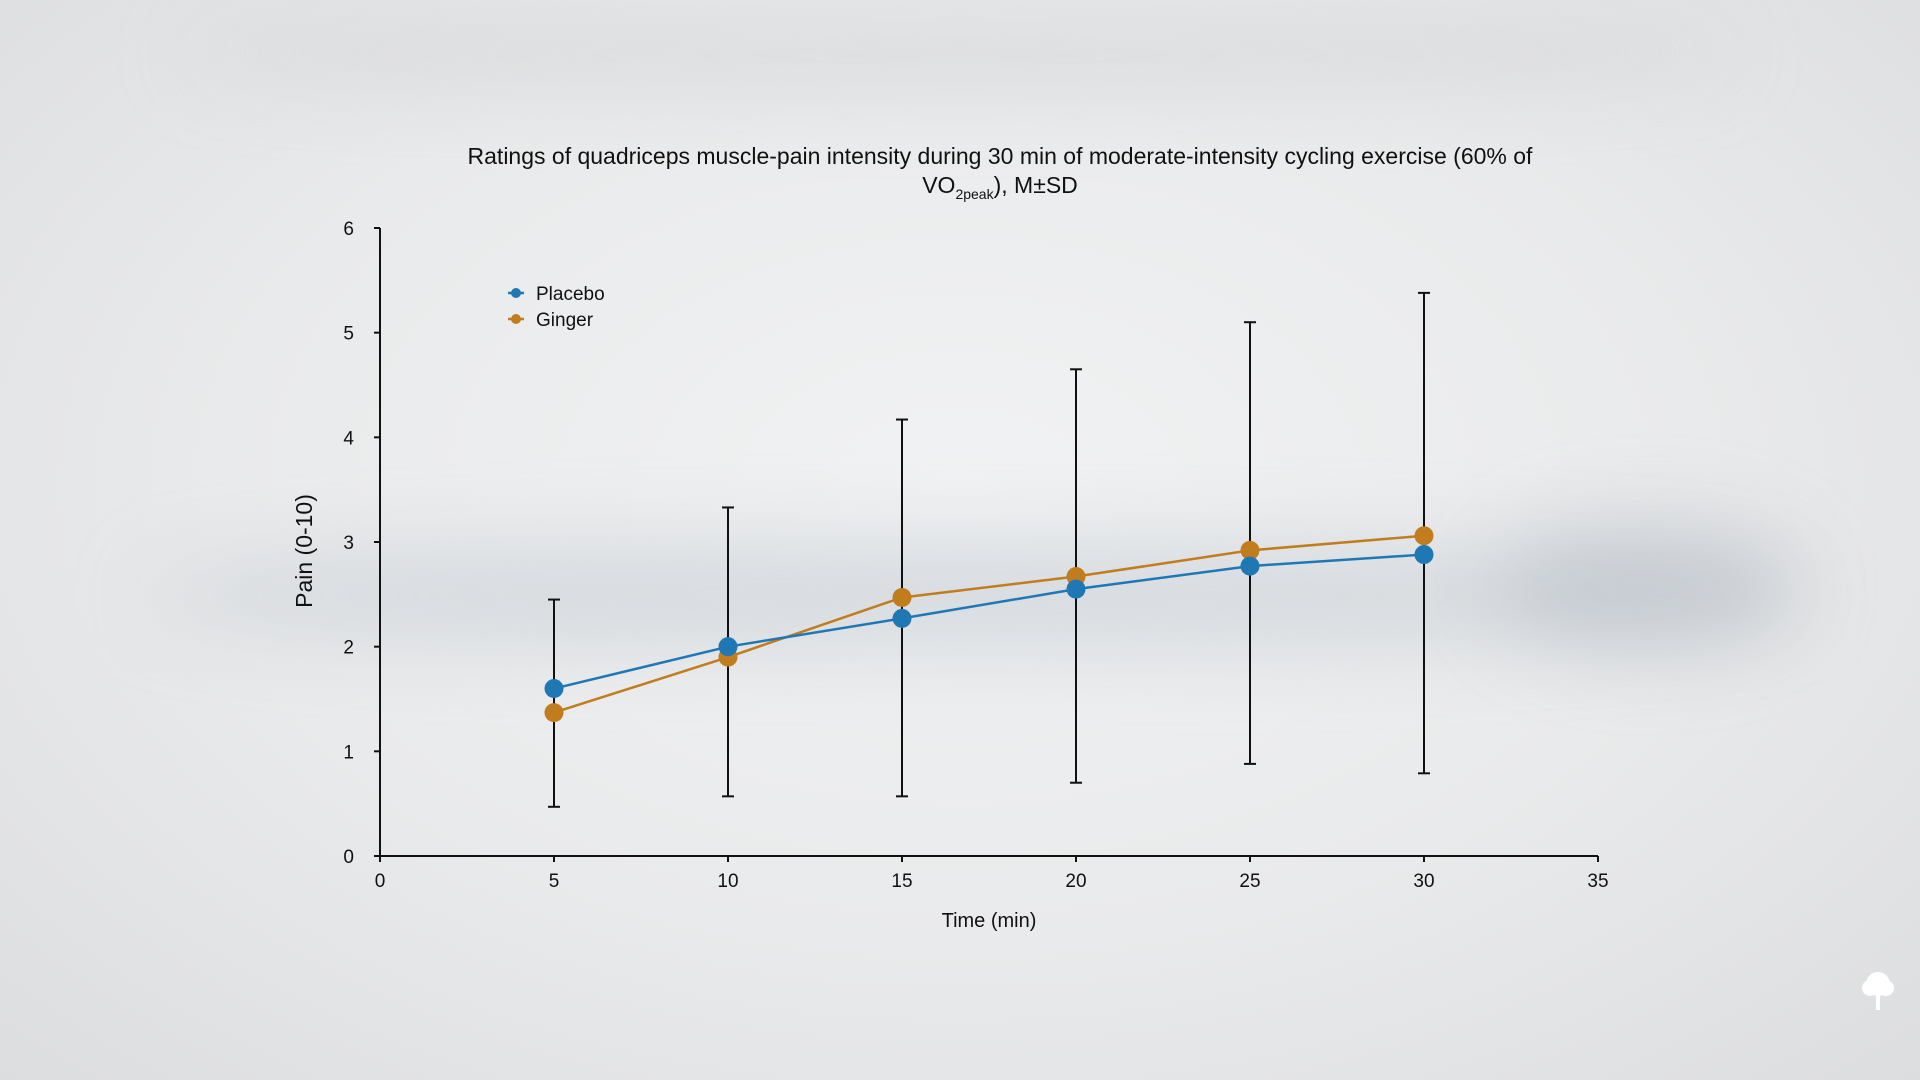 This screenshot has width=1920, height=1080. Describe the element at coordinates (1878, 991) in the screenshot. I see `tree-icon` at that location.